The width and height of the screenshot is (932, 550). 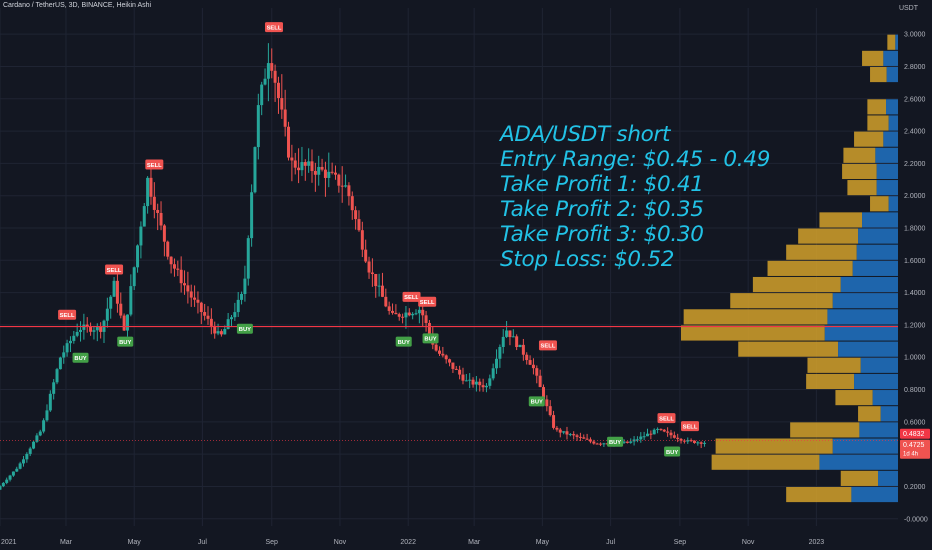 I want to click on annotation-line-pair: ADA/USDT short, so click(x=585, y=134).